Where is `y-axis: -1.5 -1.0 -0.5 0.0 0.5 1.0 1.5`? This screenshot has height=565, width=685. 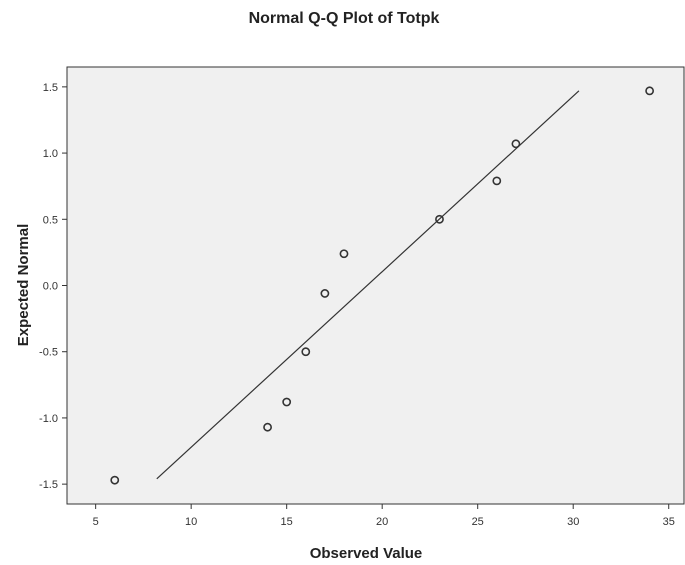 y-axis: -1.5 -1.0 -0.5 0.0 0.5 1.0 1.5 is located at coordinates (53, 286).